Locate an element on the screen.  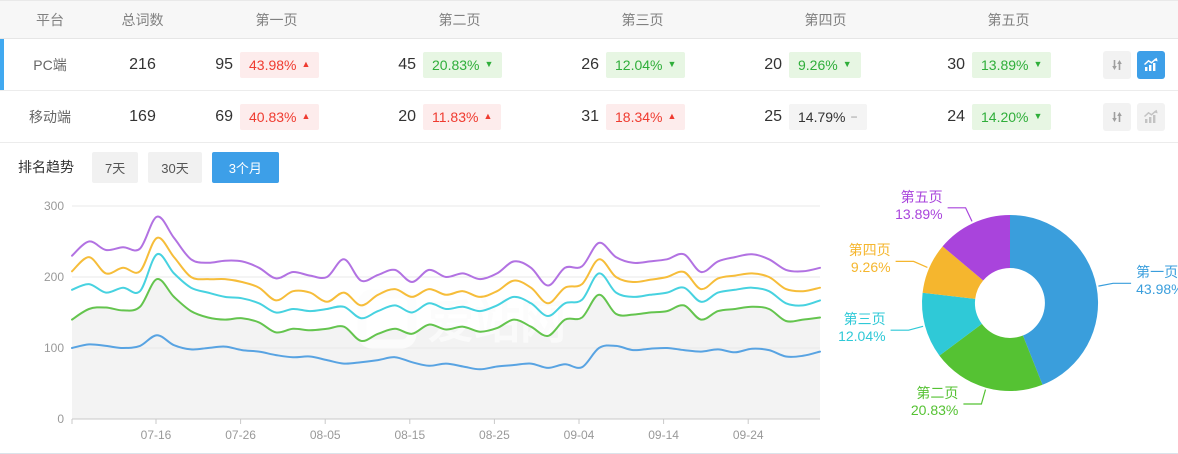
header-platform: 平台 is located at coordinates (50, 19).